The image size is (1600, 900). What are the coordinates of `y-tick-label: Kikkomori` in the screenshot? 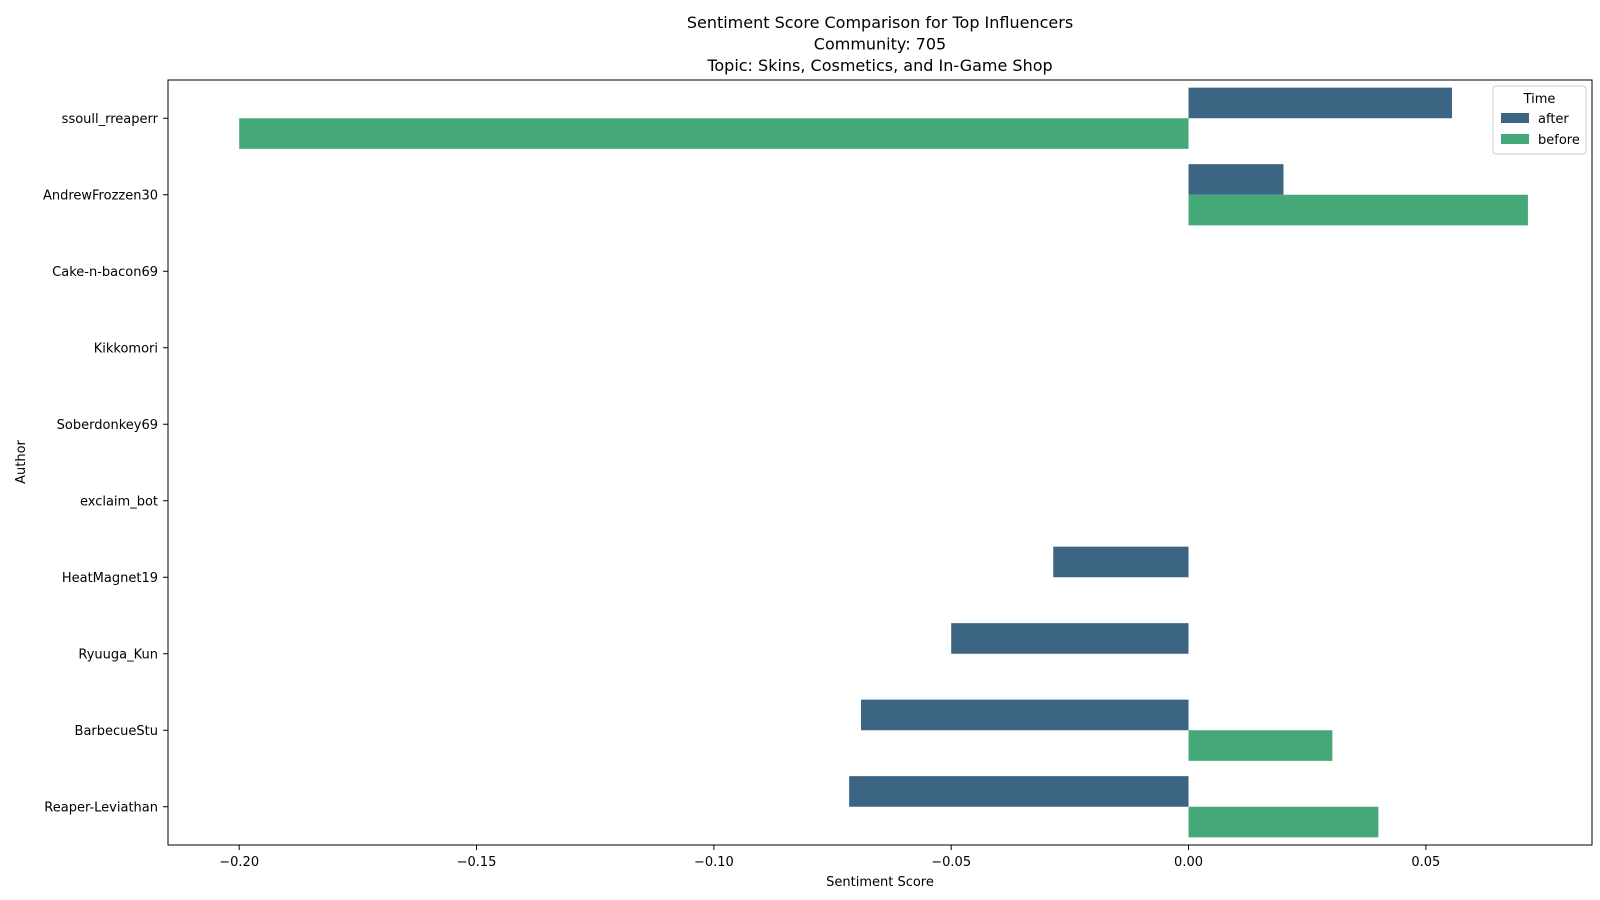 It's located at (126, 348).